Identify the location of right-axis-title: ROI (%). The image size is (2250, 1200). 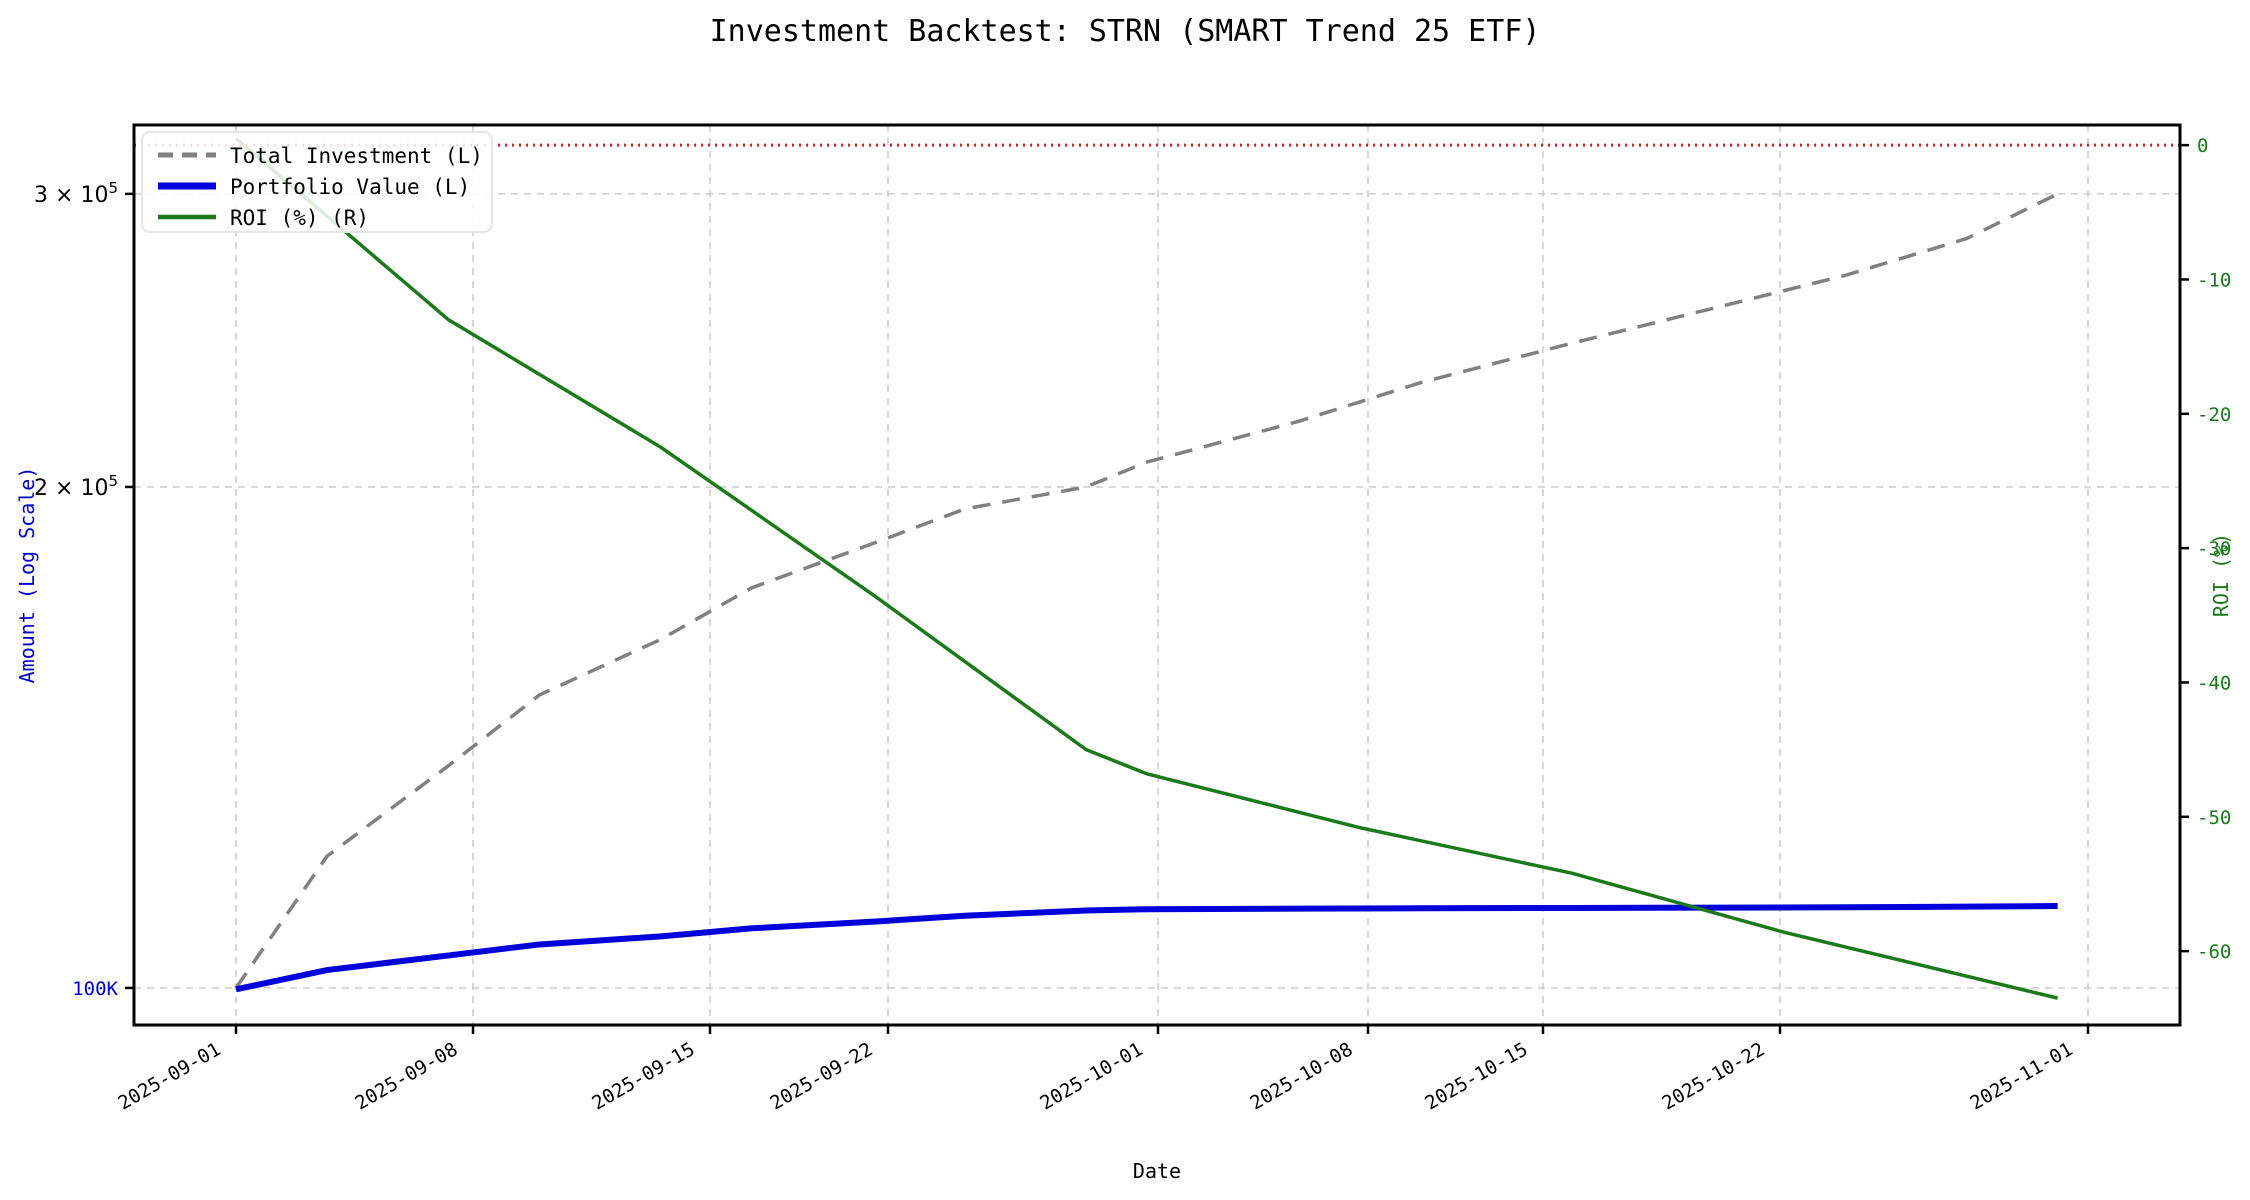
(2221, 575).